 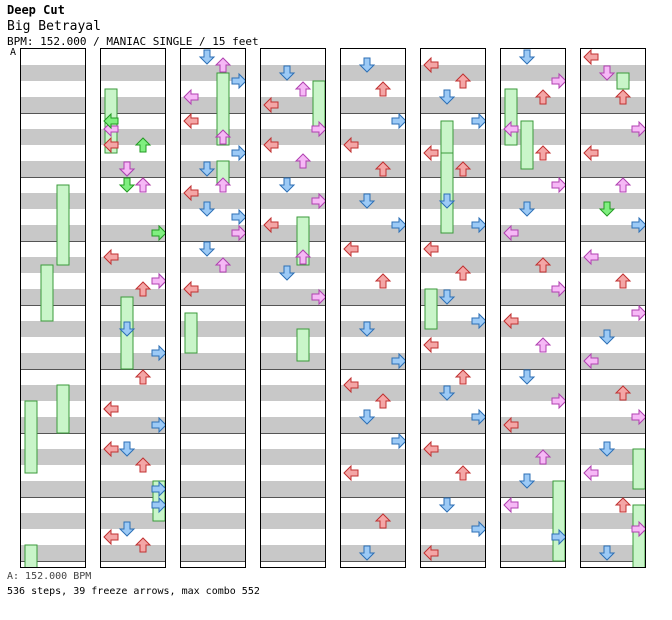 I want to click on bpm-marker: A, so click(x=13, y=52).